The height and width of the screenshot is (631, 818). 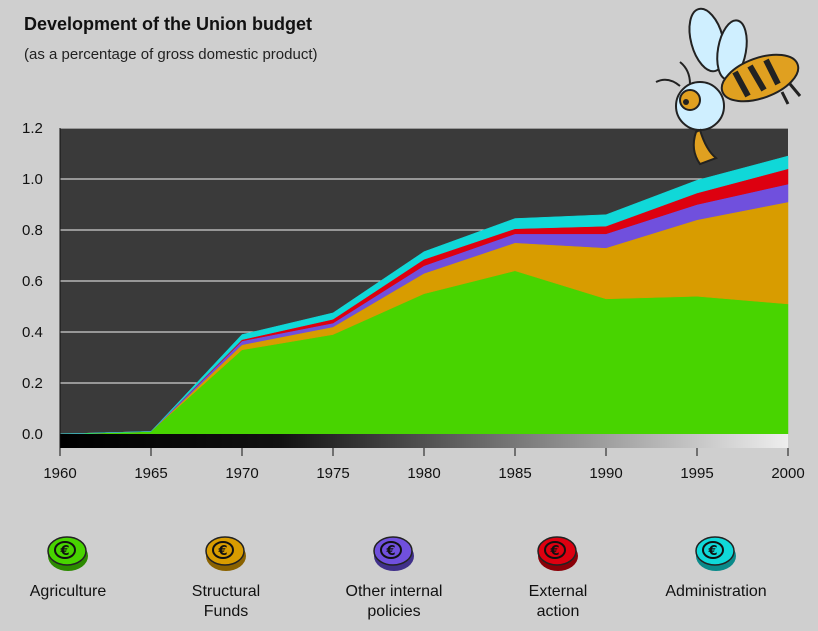 What do you see at coordinates (32, 383) in the screenshot?
I see `y-tick-label: 0.2` at bounding box center [32, 383].